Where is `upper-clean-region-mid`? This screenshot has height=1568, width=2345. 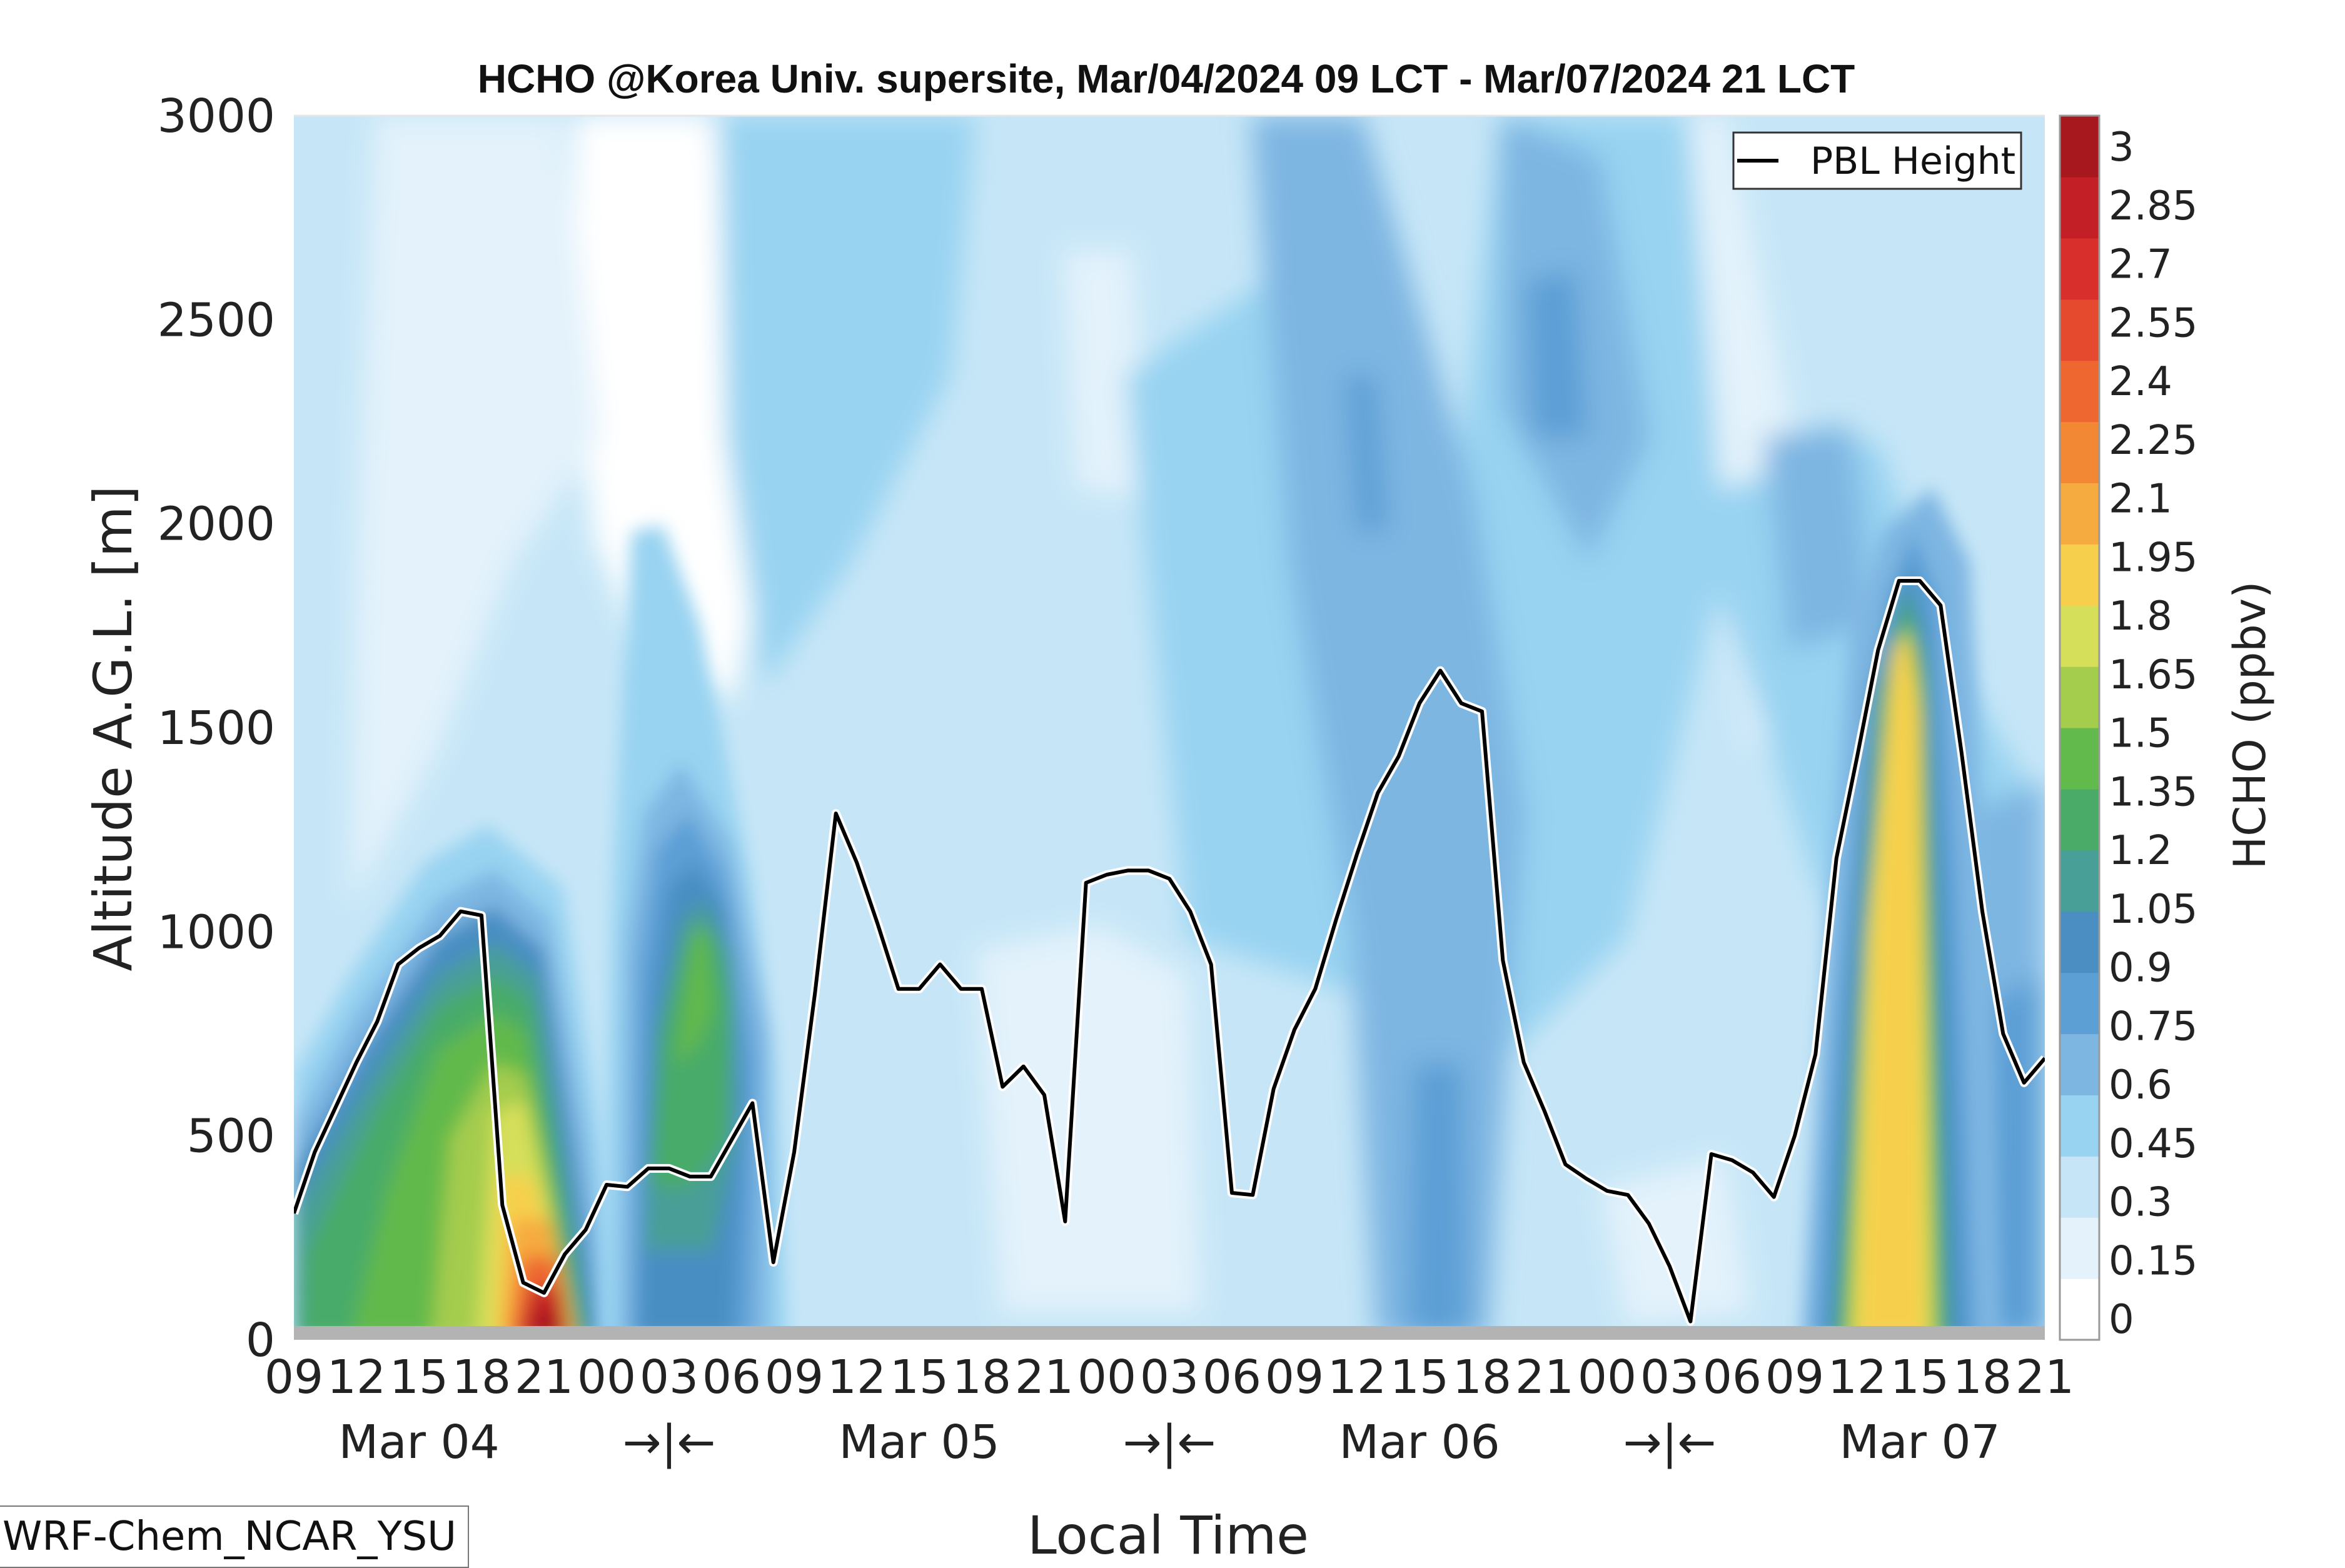
upper-clean-region-mid is located at coordinates (1107, 375).